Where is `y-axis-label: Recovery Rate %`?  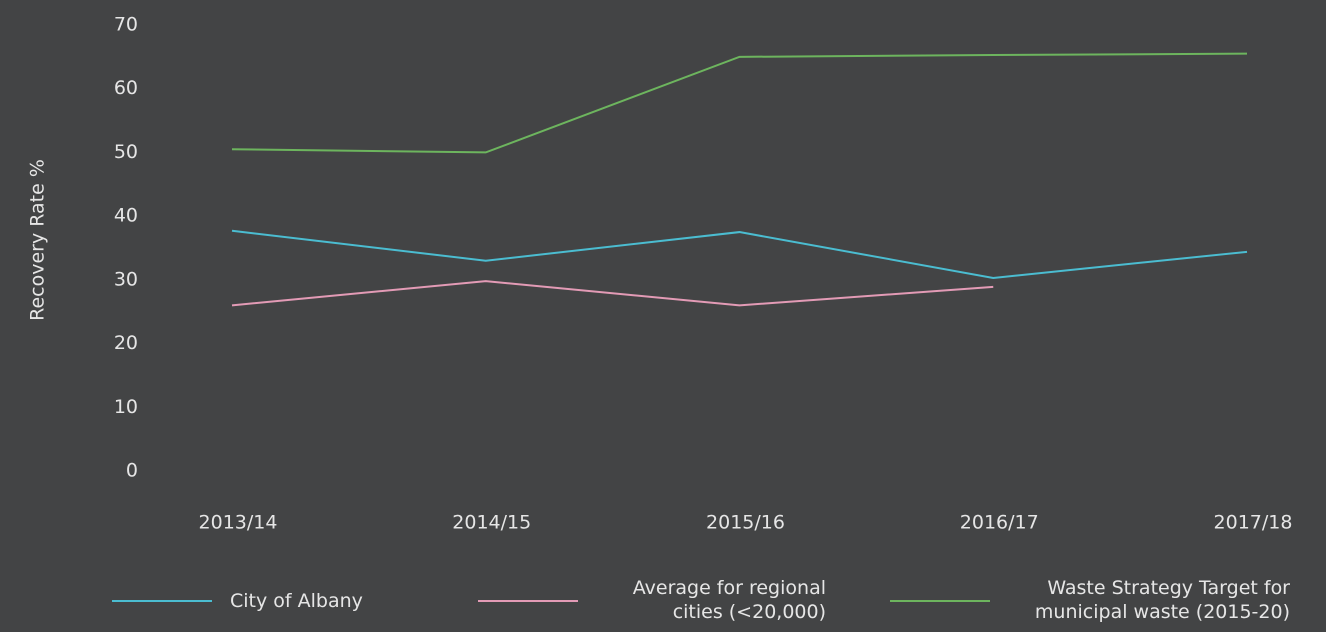
y-axis-label: Recovery Rate % is located at coordinates (38, 240).